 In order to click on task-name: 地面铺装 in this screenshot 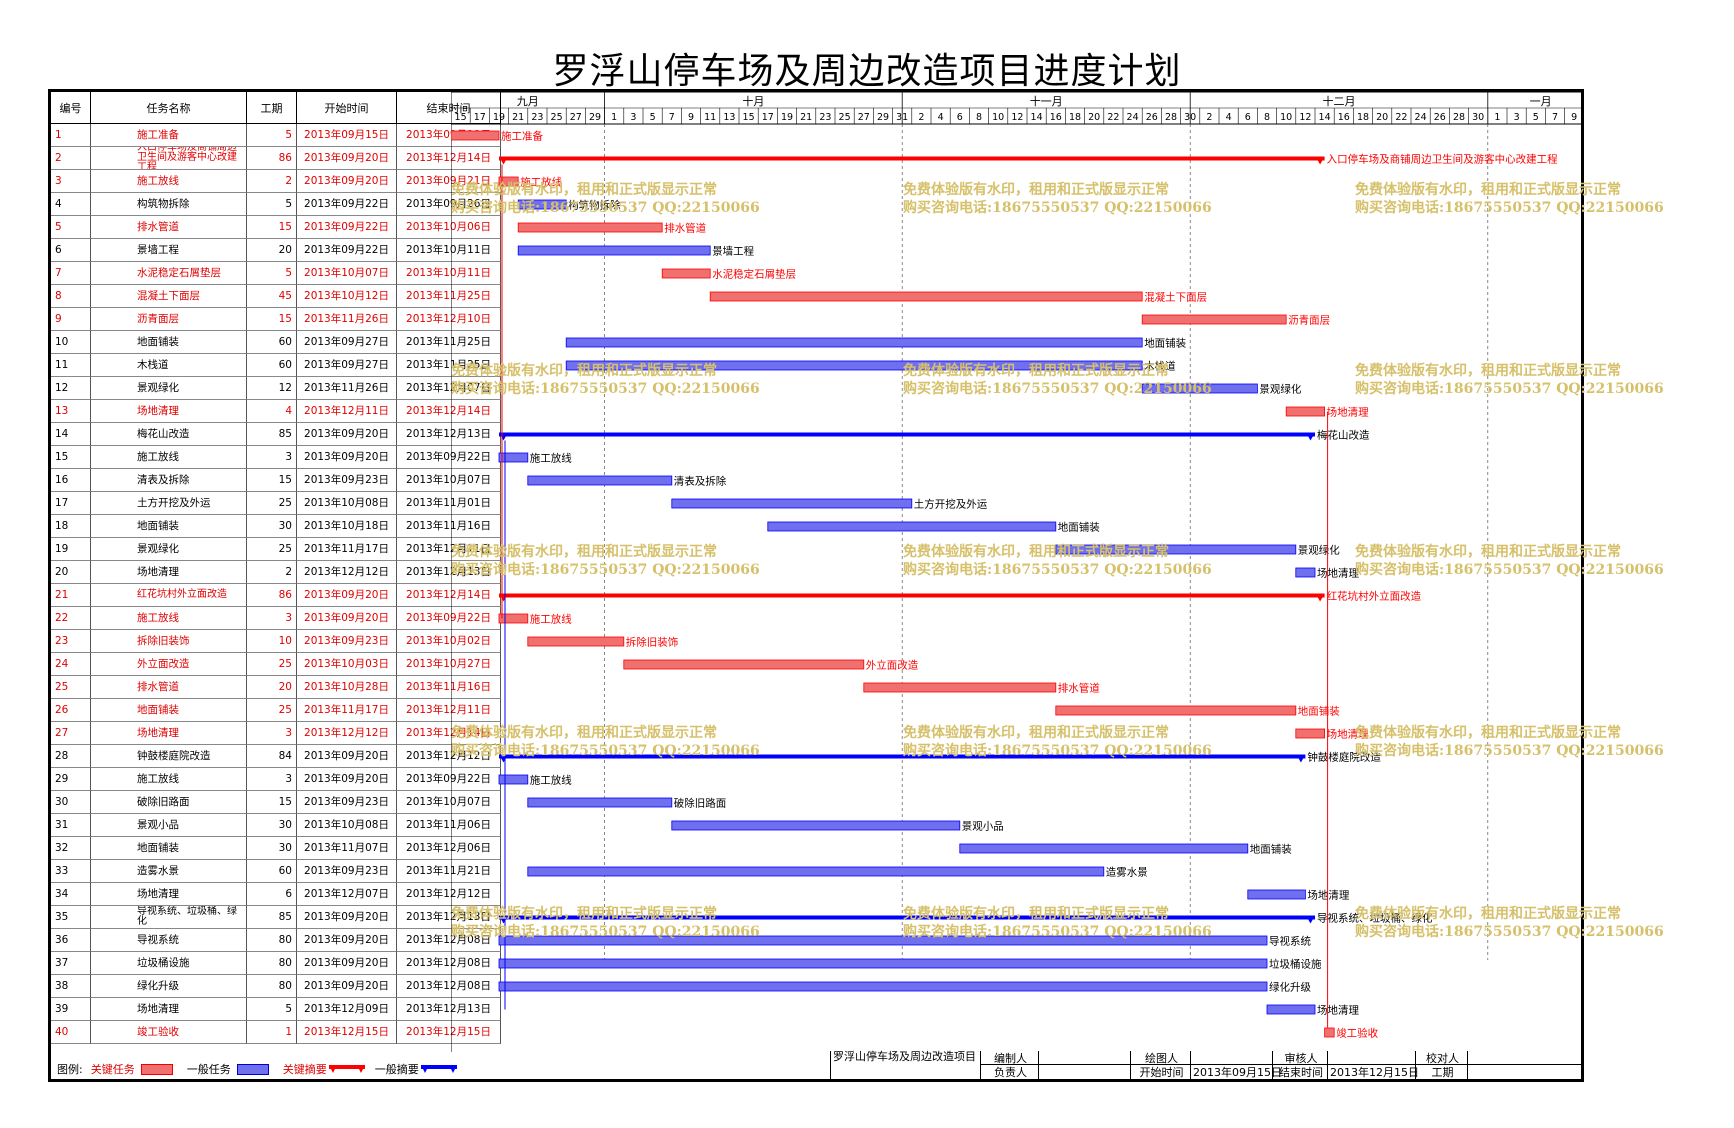, I will do `click(169, 342)`.